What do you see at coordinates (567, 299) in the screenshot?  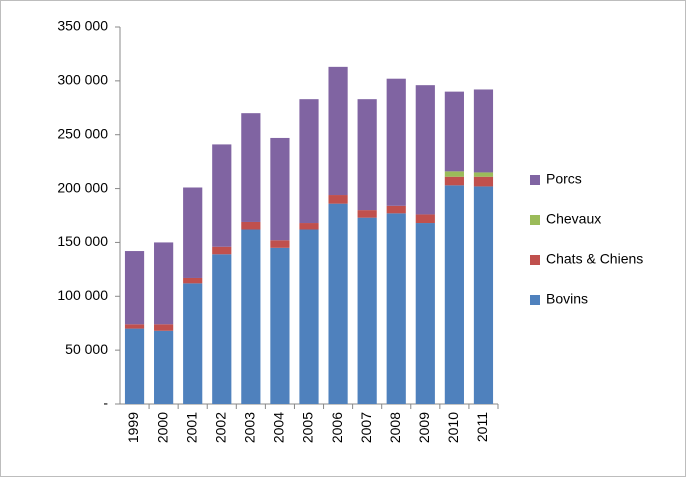 I see `legend-label: Bovins` at bounding box center [567, 299].